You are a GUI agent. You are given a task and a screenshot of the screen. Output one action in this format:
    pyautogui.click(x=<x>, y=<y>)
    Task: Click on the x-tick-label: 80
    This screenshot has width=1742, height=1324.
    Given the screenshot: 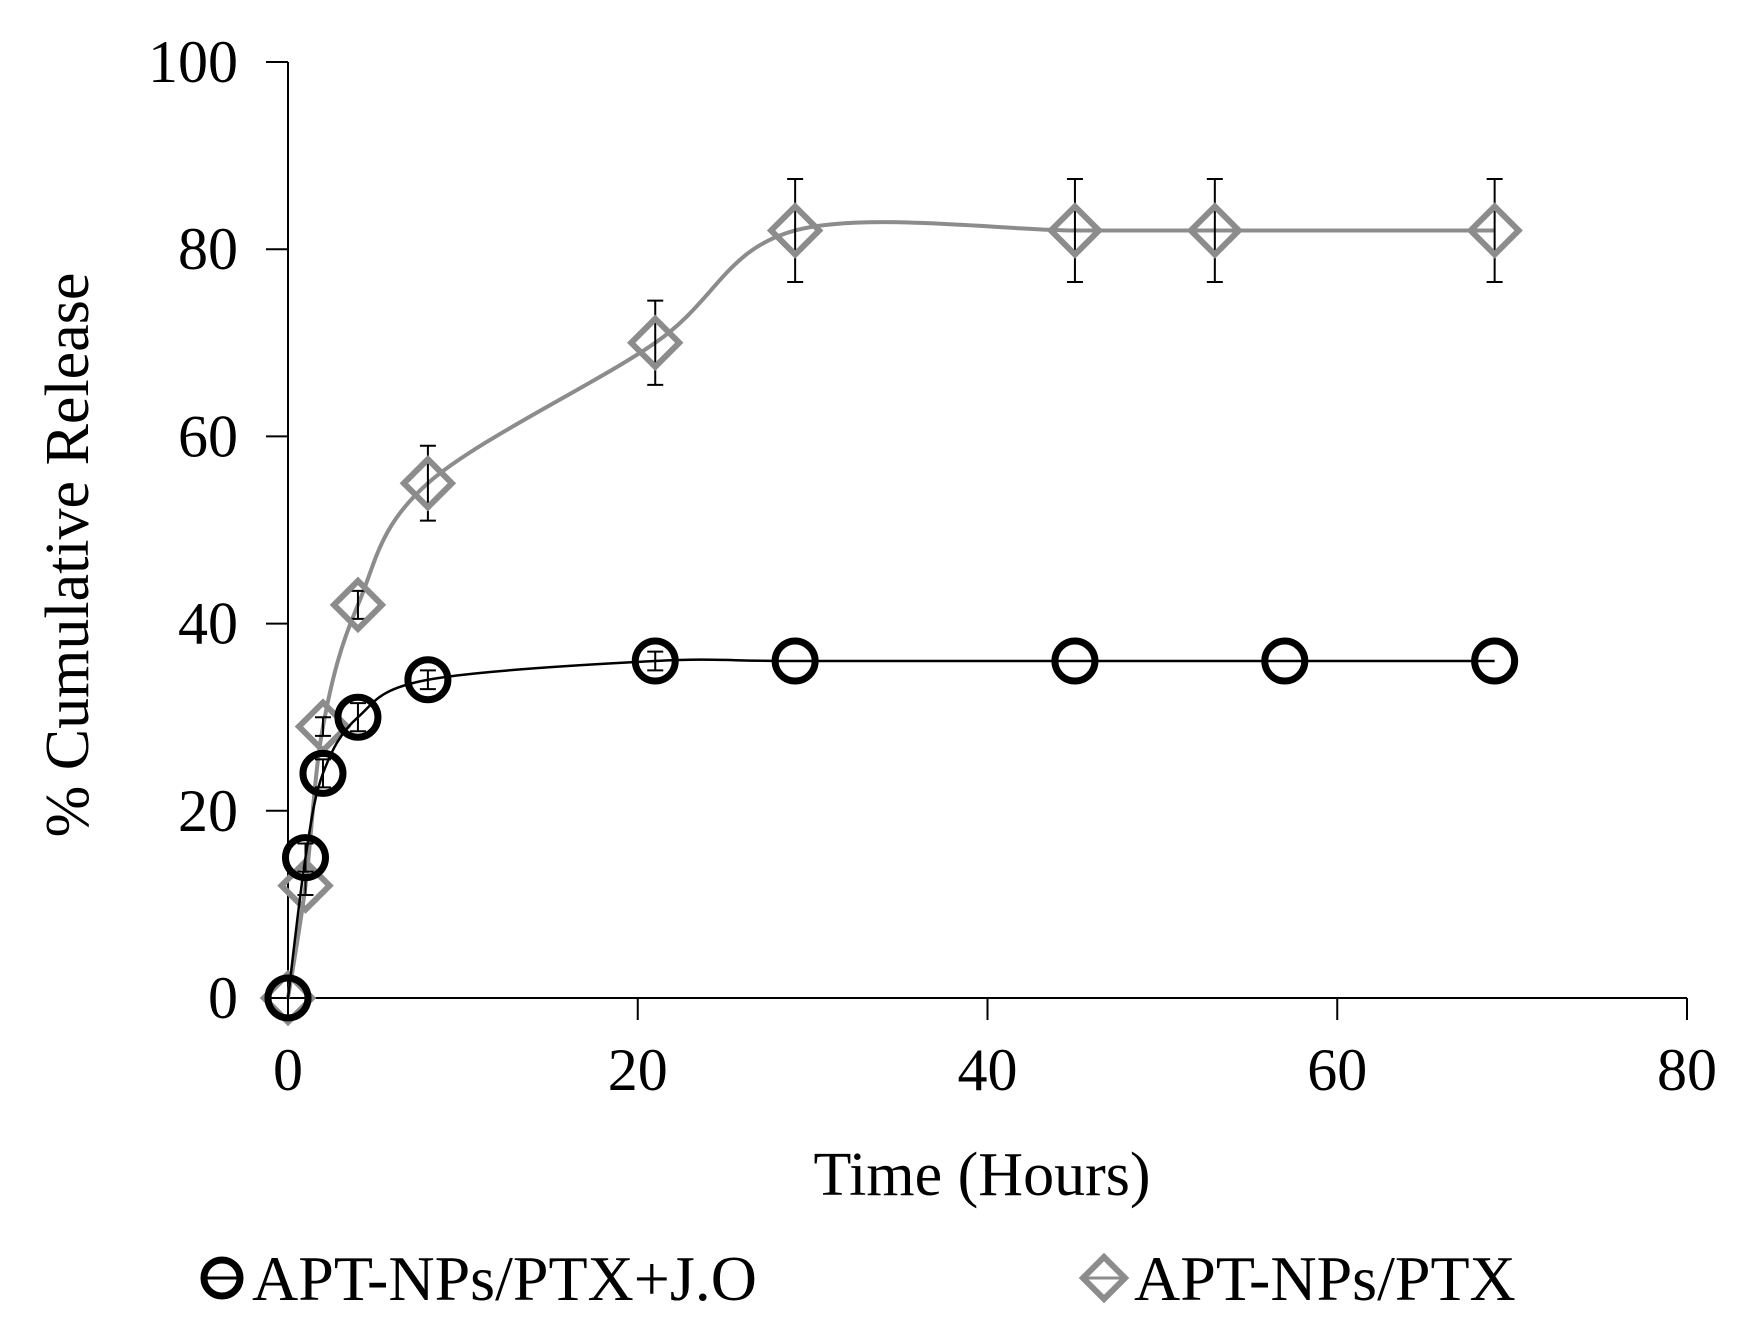 What is the action you would take?
    pyautogui.click(x=1687, y=1070)
    